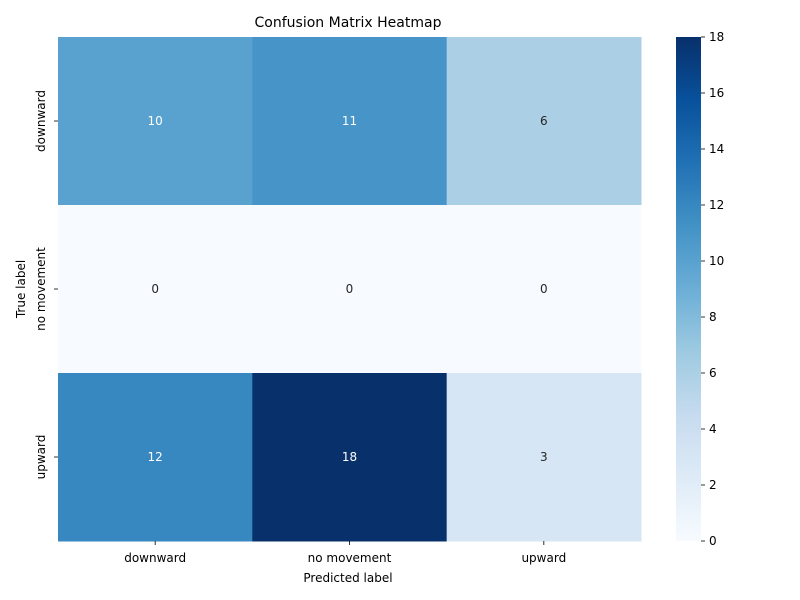 This screenshot has height=600, width=800. Describe the element at coordinates (21, 289) in the screenshot. I see `y-axis-label: True label` at that location.